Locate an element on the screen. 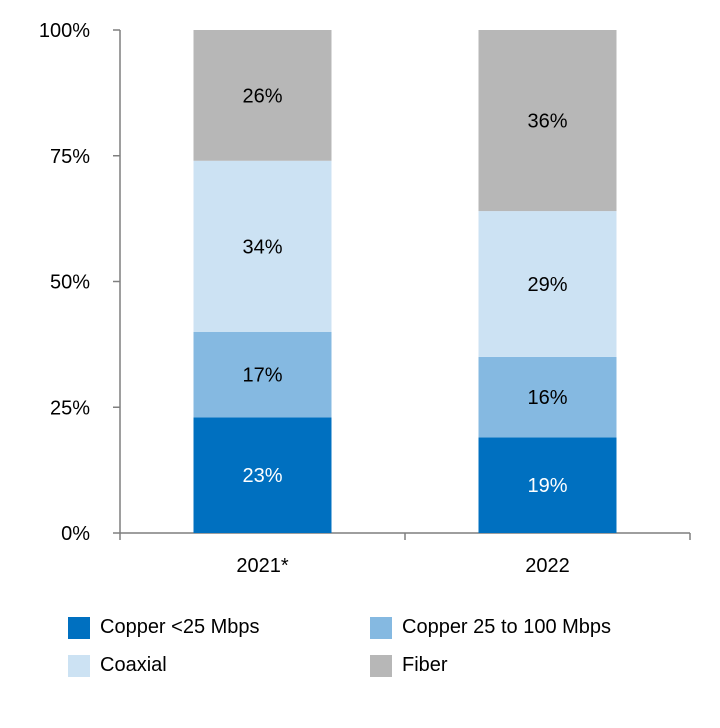 The height and width of the screenshot is (728, 720). data-label: 23% is located at coordinates (262, 476).